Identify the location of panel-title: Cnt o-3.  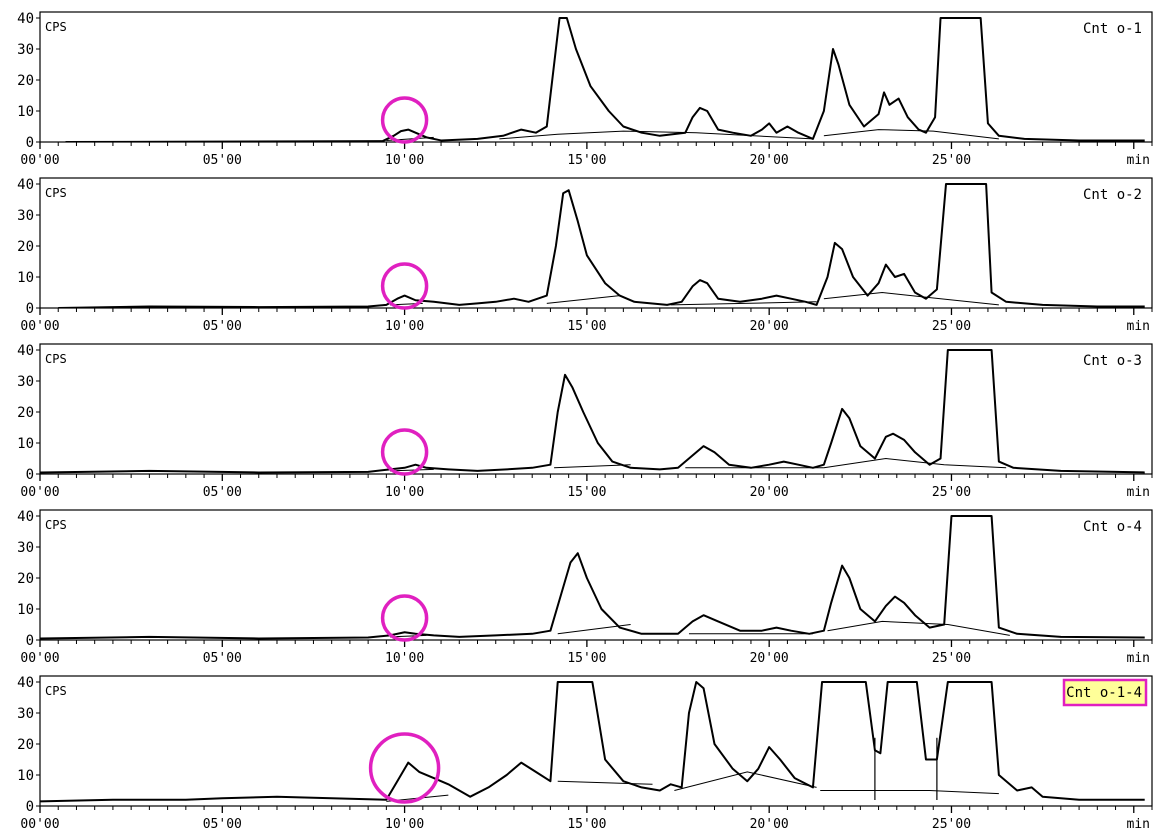
(1112, 361).